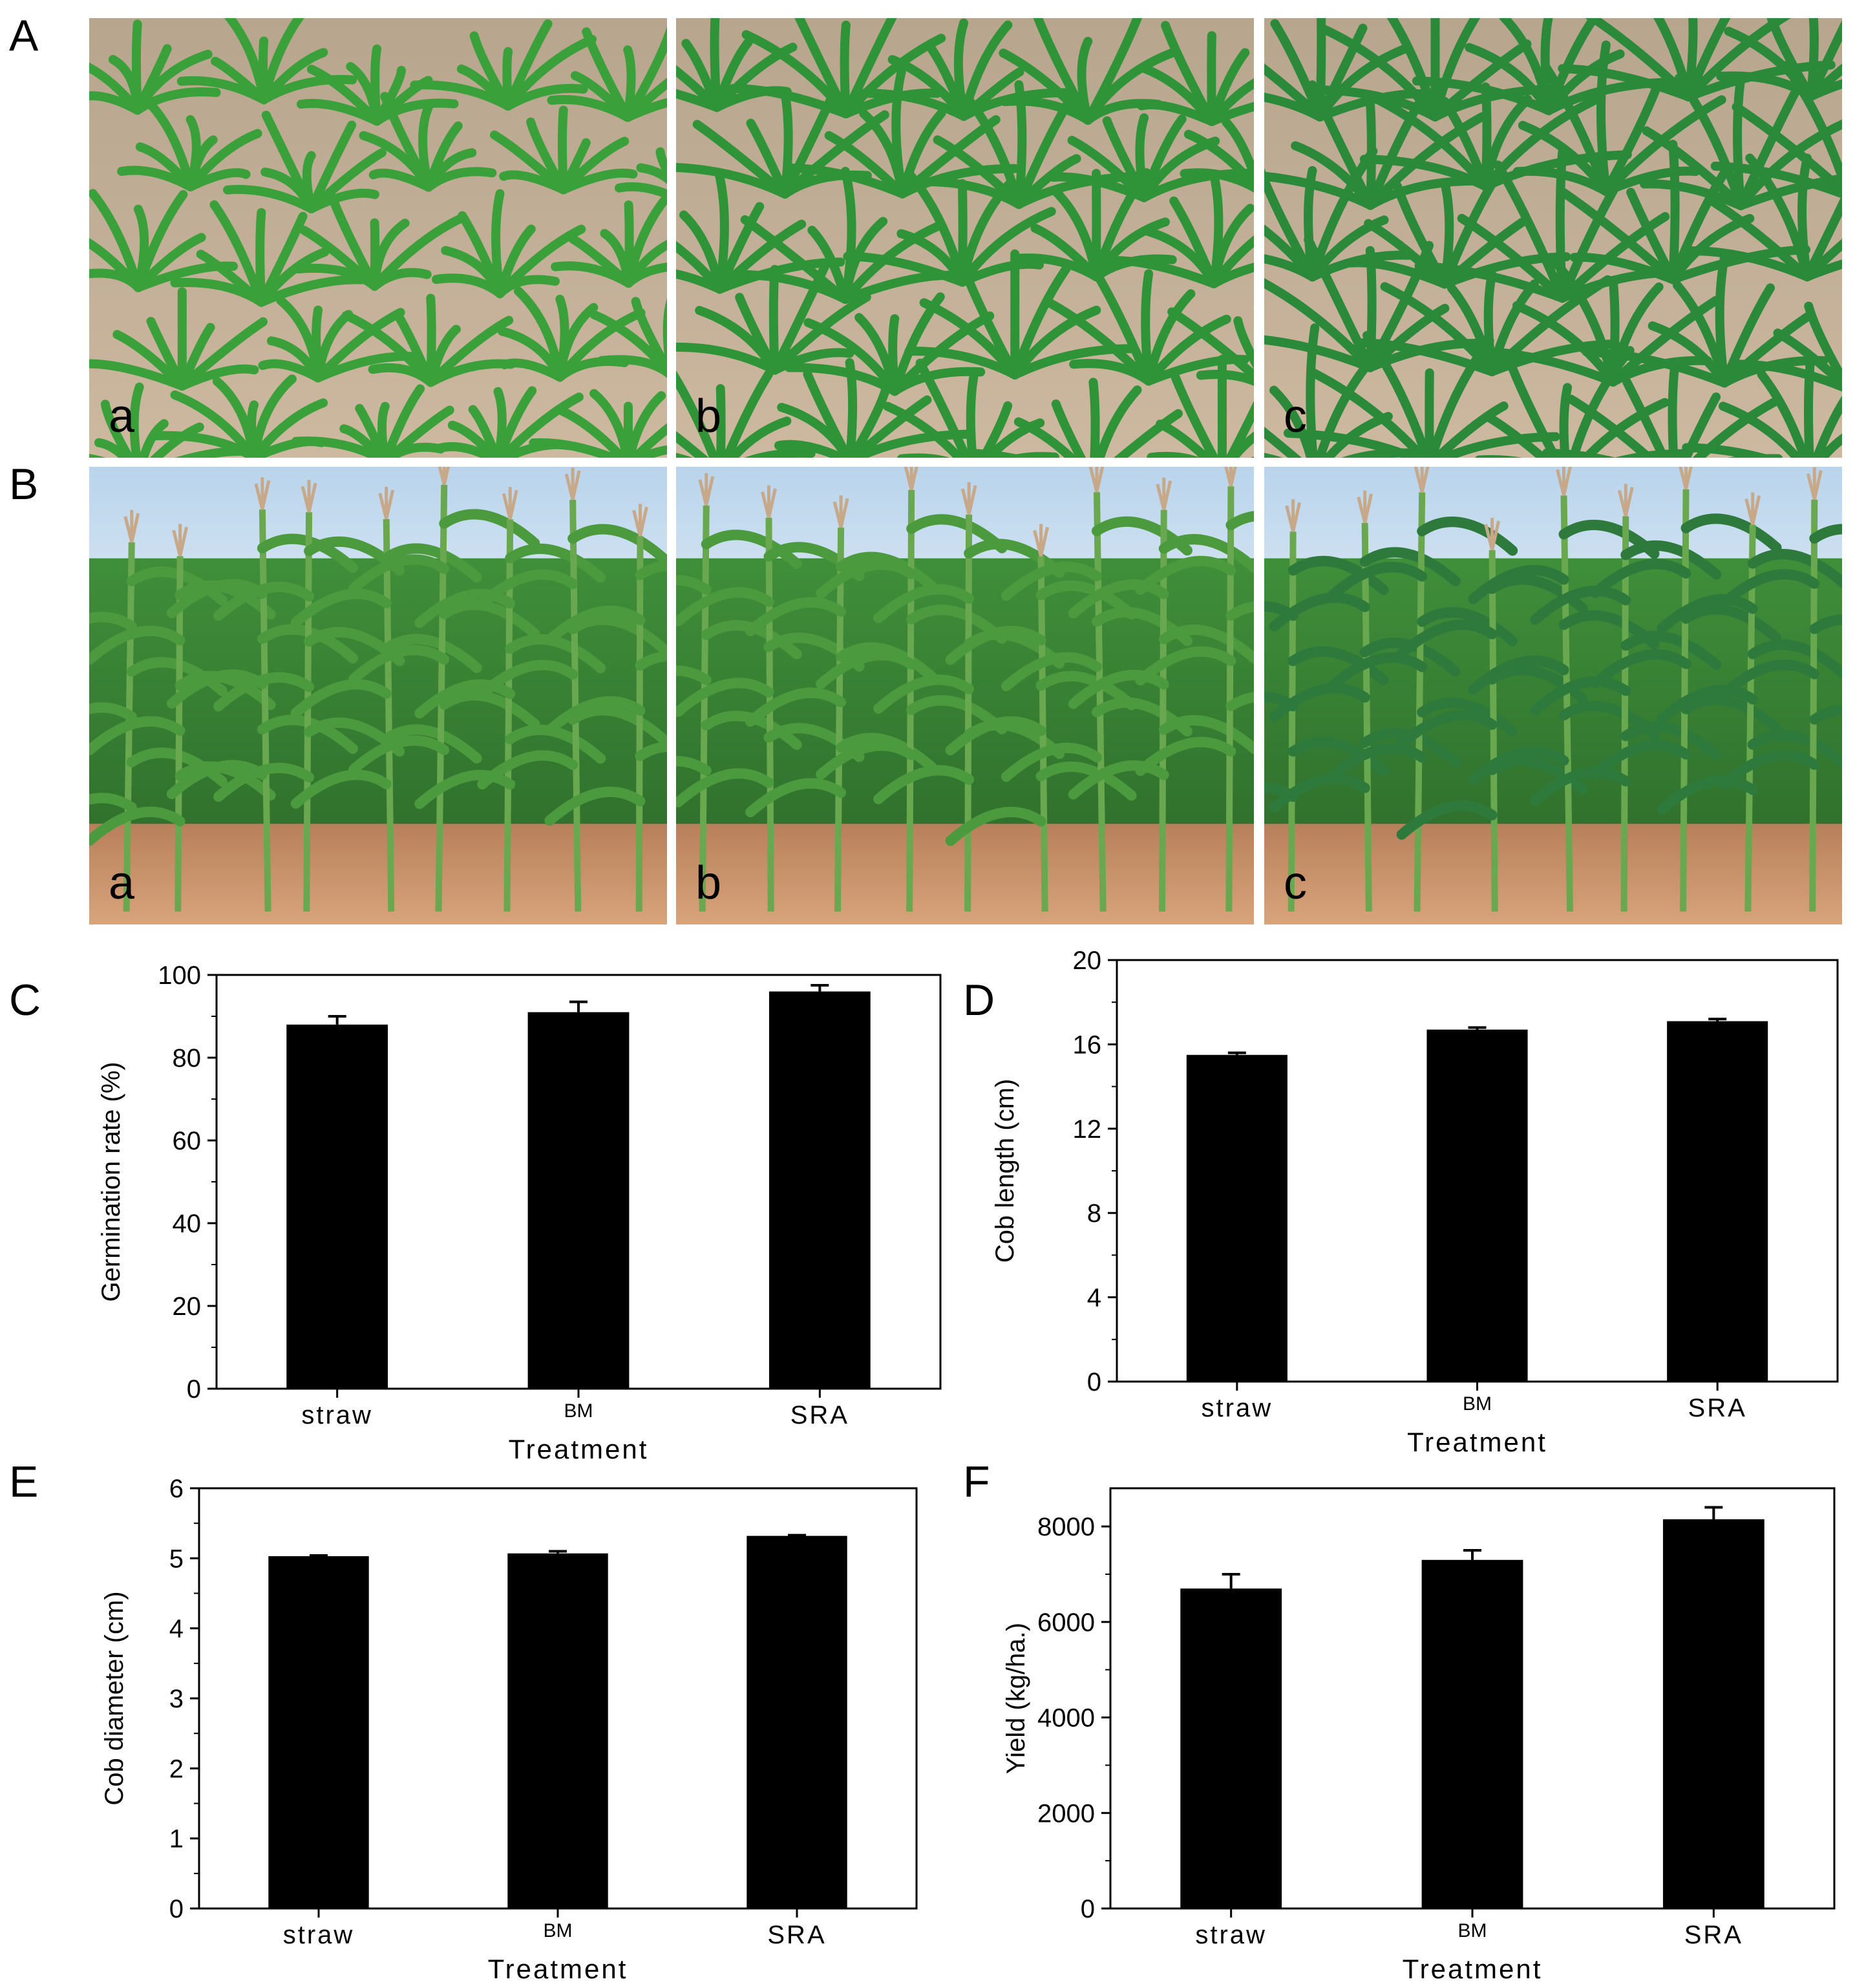  What do you see at coordinates (1016, 1698) in the screenshot?
I see `y-axis-title: Yield (kg/ha.)` at bounding box center [1016, 1698].